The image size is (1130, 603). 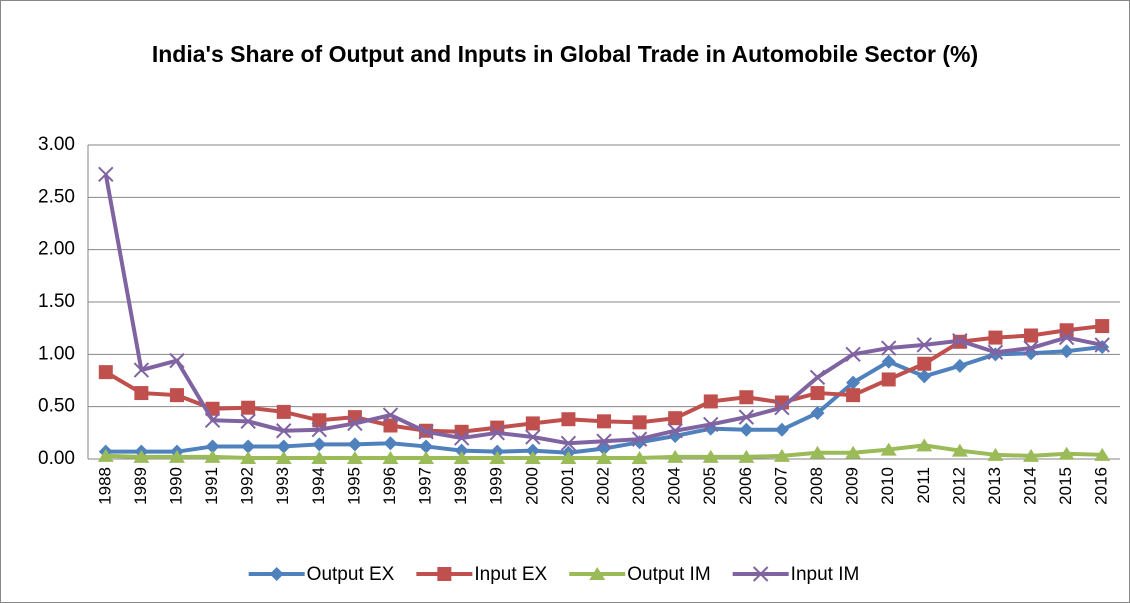 I want to click on legend-item: Output IM, so click(x=640, y=574).